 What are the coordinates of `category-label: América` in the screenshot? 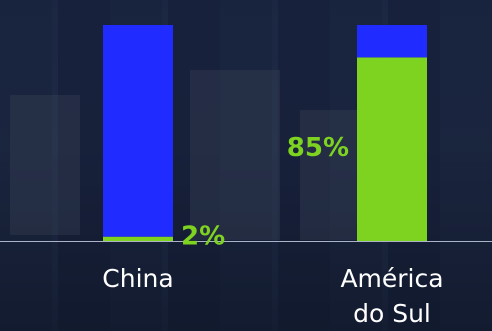 It's located at (391, 278).